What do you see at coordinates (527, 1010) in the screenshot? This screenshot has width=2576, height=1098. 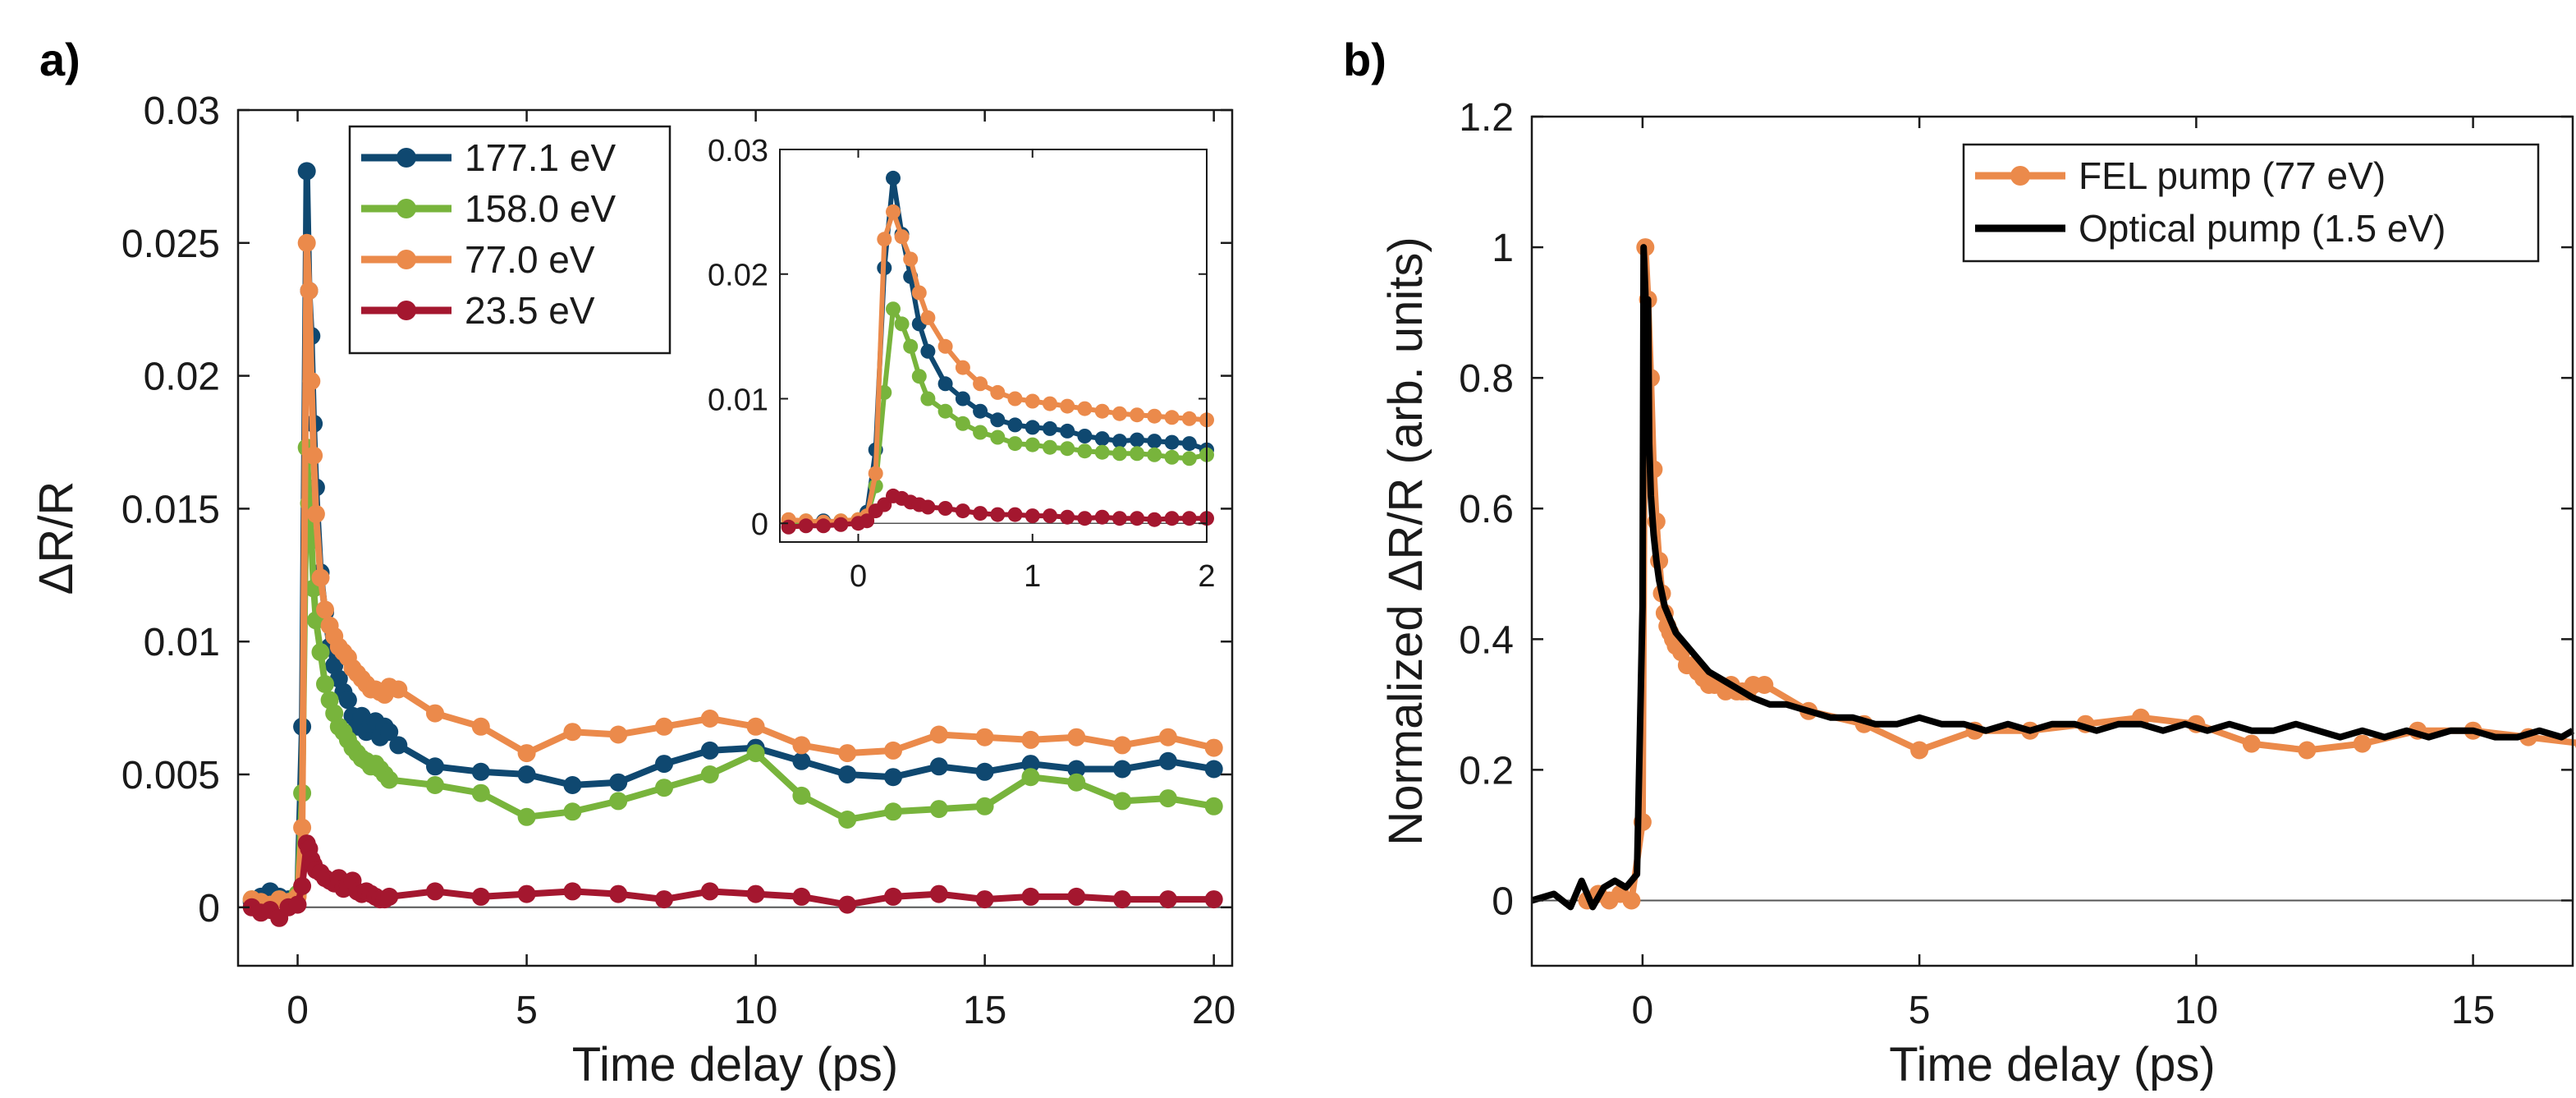 I see `a-x-tick-label: 5` at bounding box center [527, 1010].